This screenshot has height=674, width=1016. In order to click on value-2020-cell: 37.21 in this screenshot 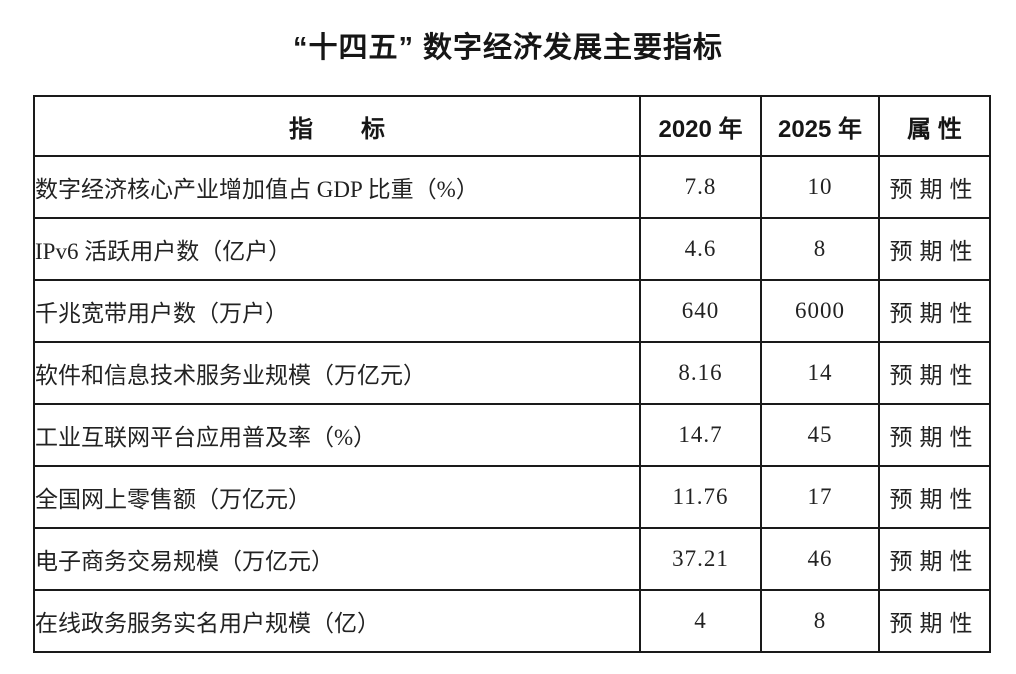, I will do `click(700, 559)`.